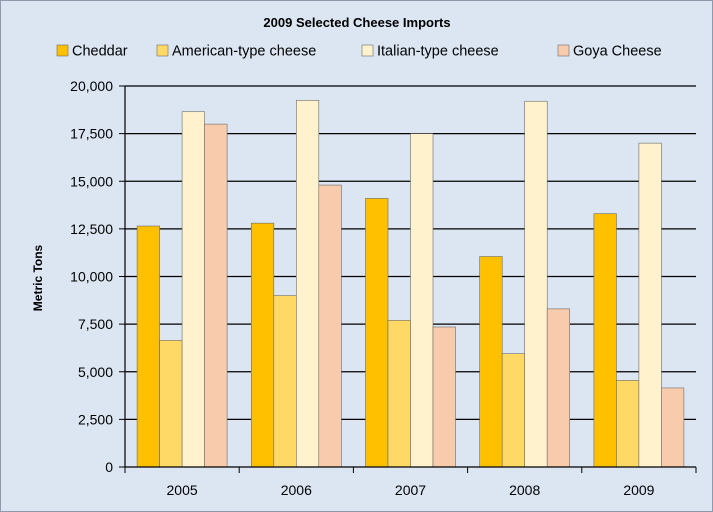 The image size is (713, 512). I want to click on y-tick-label: 10,000, so click(91, 277).